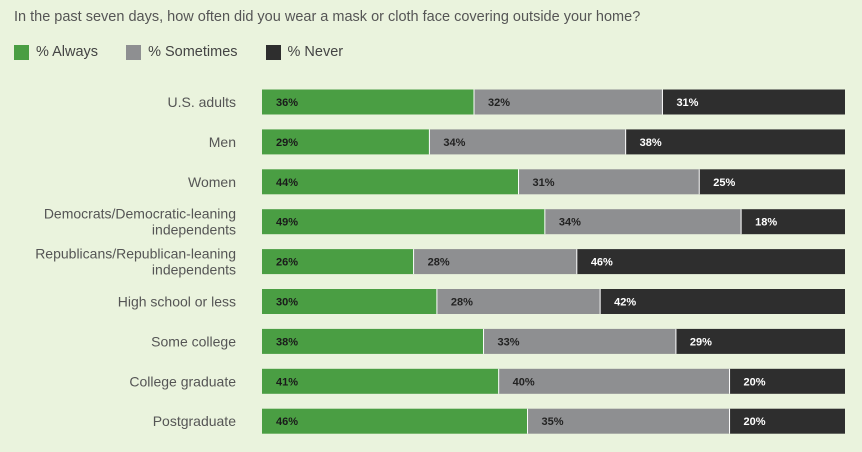  What do you see at coordinates (687, 103) in the screenshot?
I see `data-label-never-u-s-adults: 31%` at bounding box center [687, 103].